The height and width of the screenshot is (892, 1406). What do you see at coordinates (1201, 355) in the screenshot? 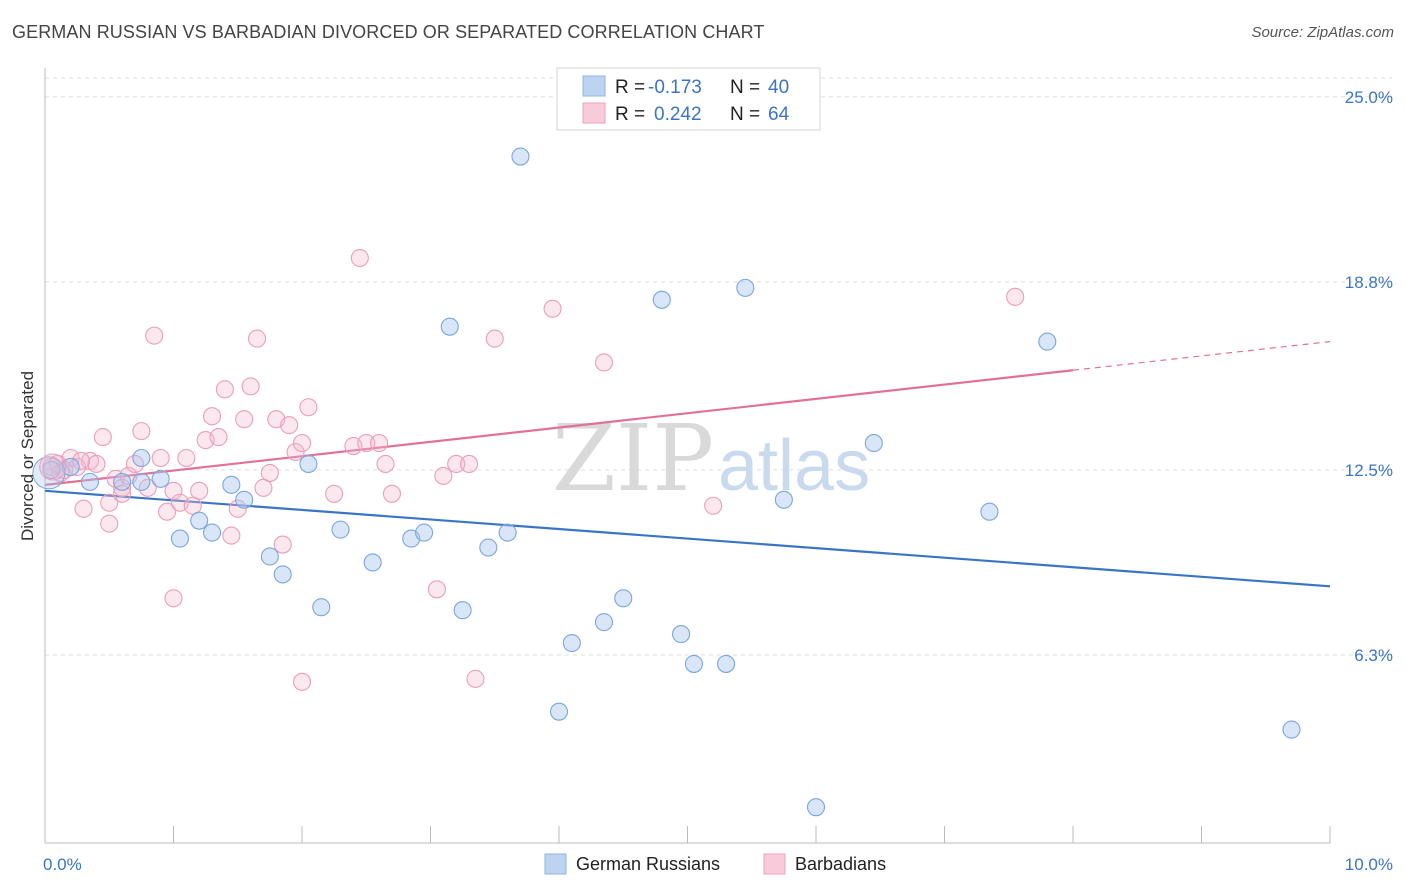
I see `trend-line-barbadians-extension` at bounding box center [1201, 355].